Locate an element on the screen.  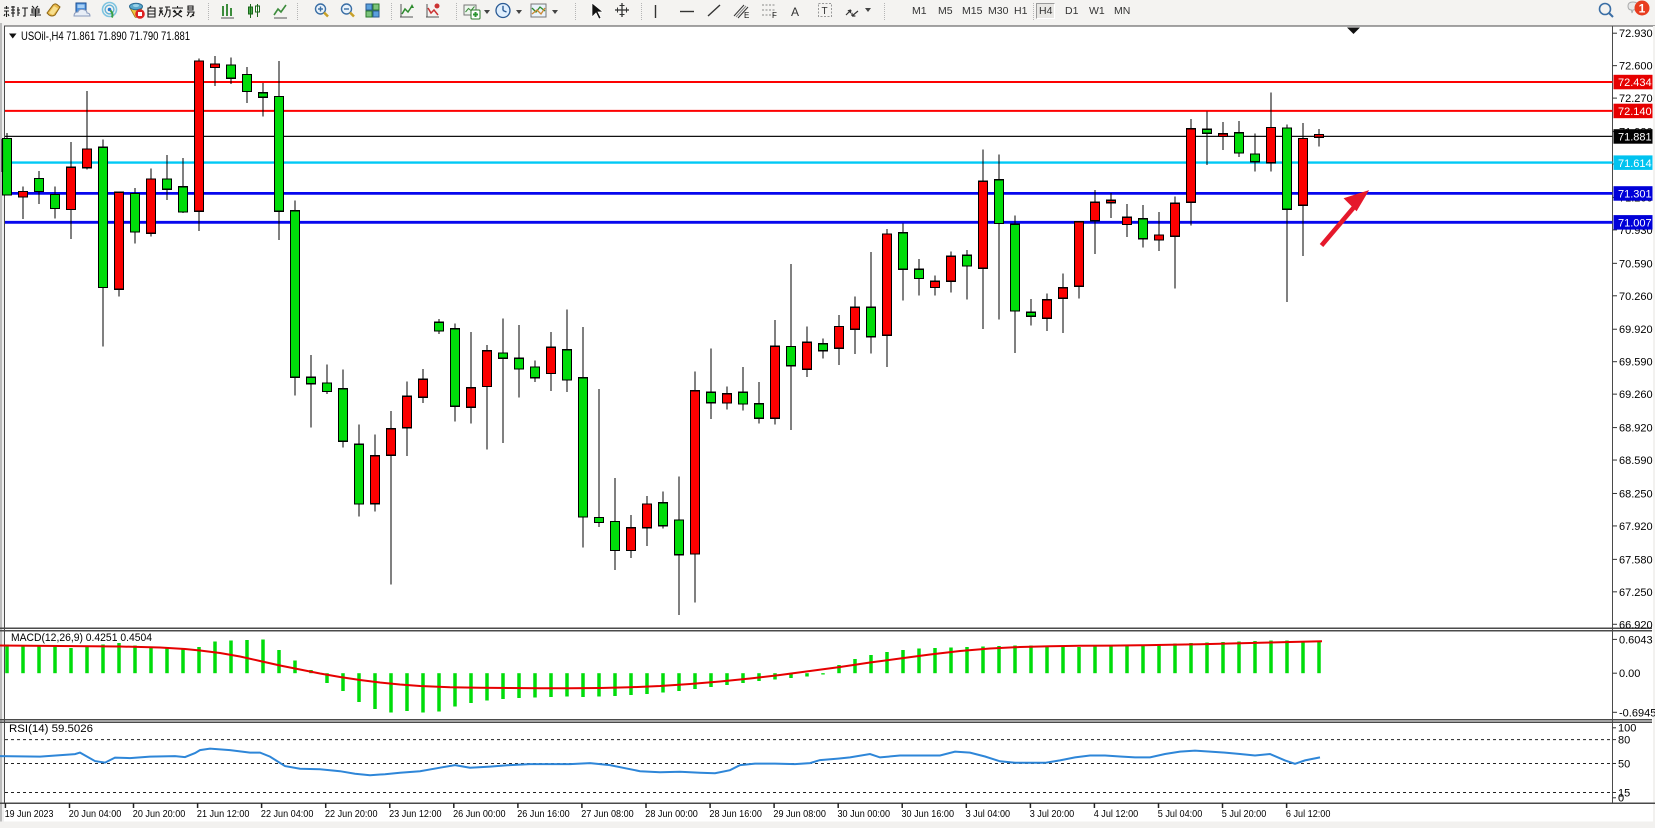
svg-text: 26 Jun 00:00 is located at coordinates (479, 814).